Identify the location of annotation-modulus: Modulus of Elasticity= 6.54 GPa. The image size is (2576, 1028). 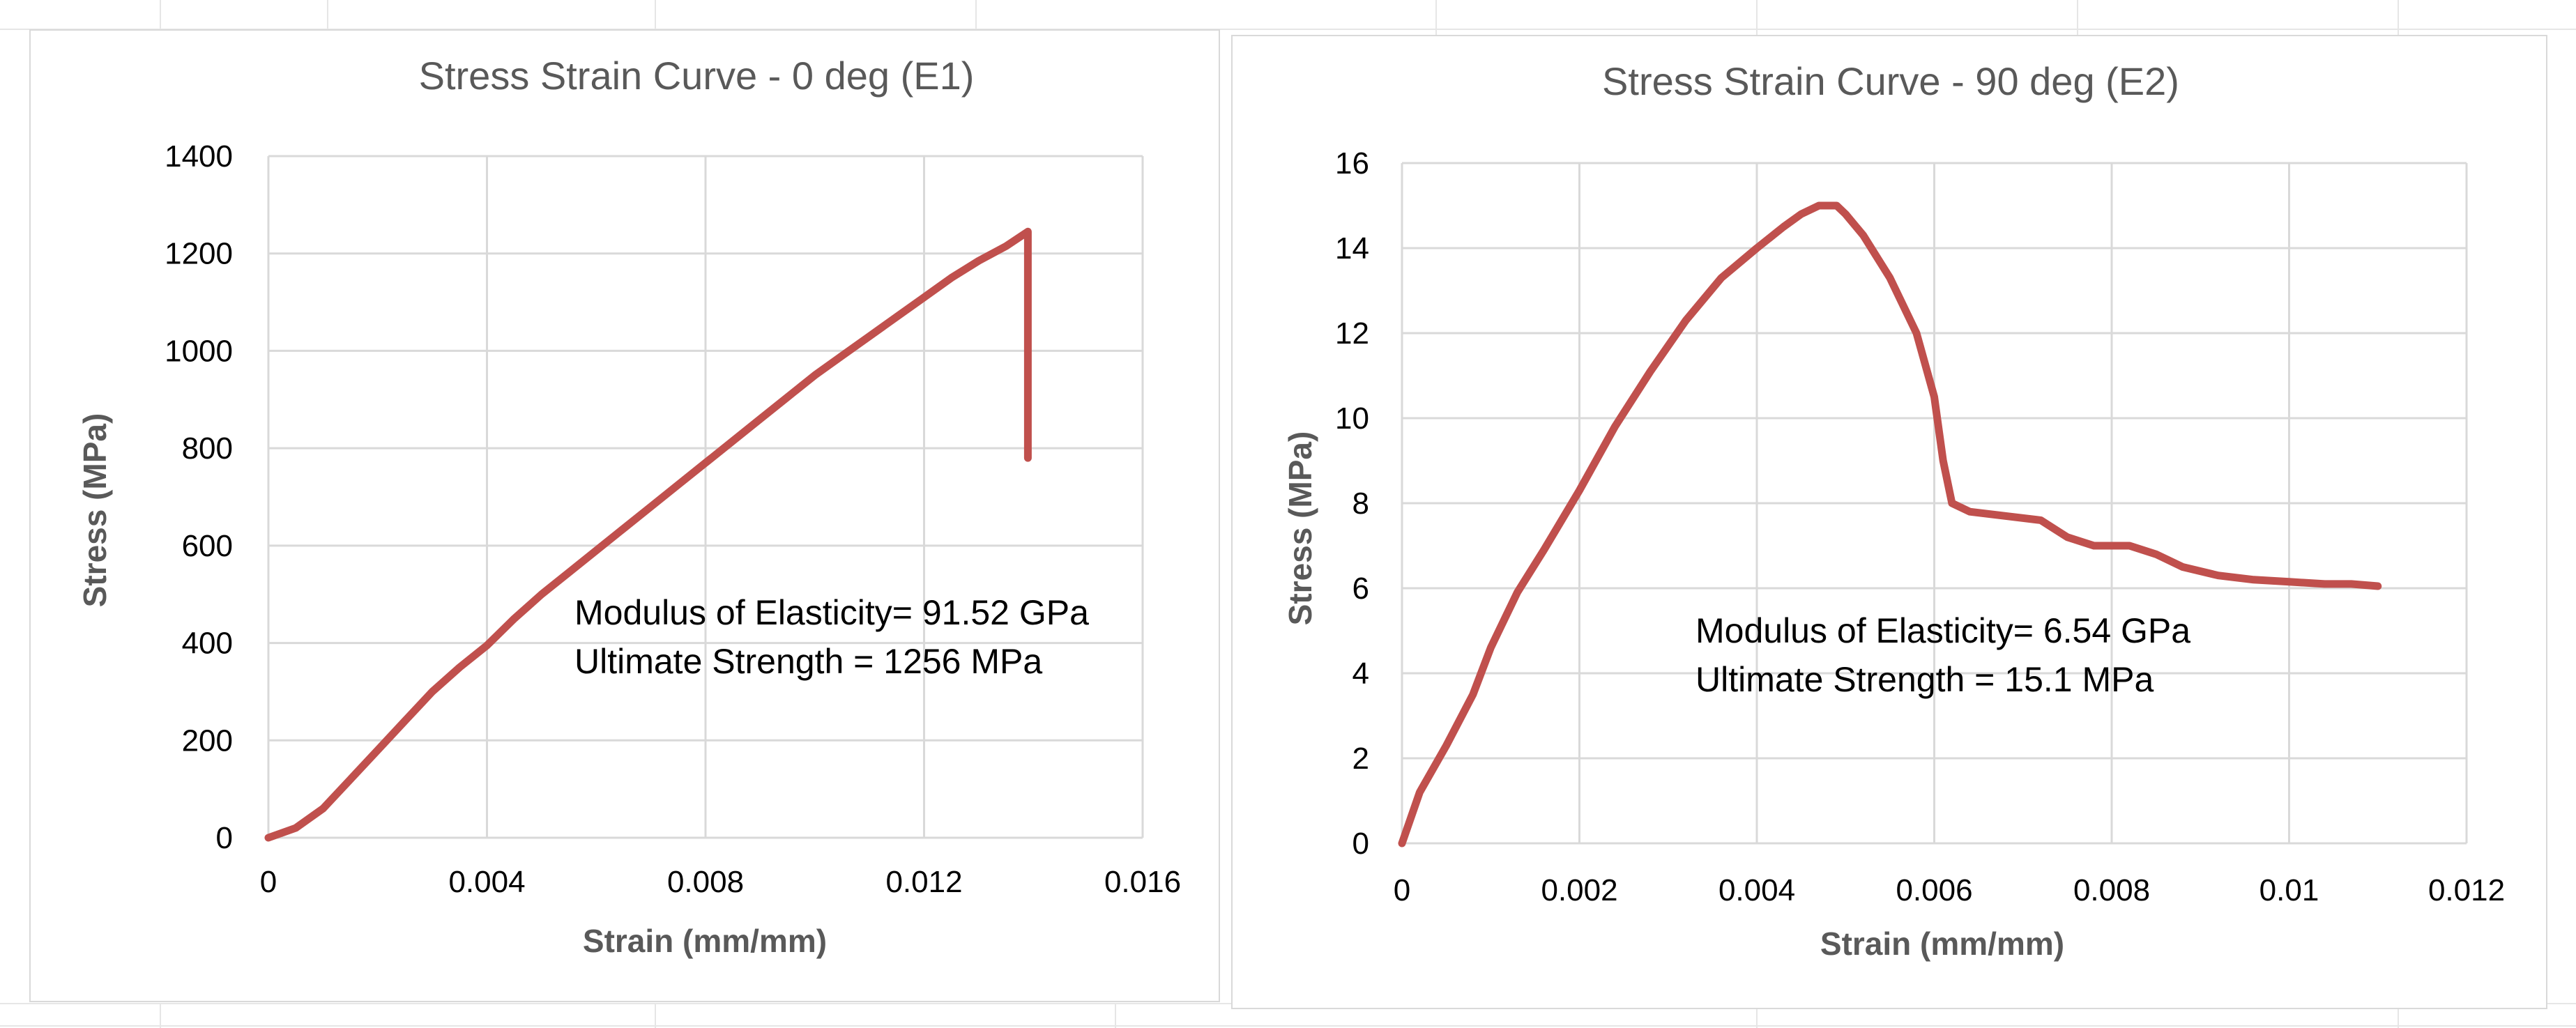
(1943, 630).